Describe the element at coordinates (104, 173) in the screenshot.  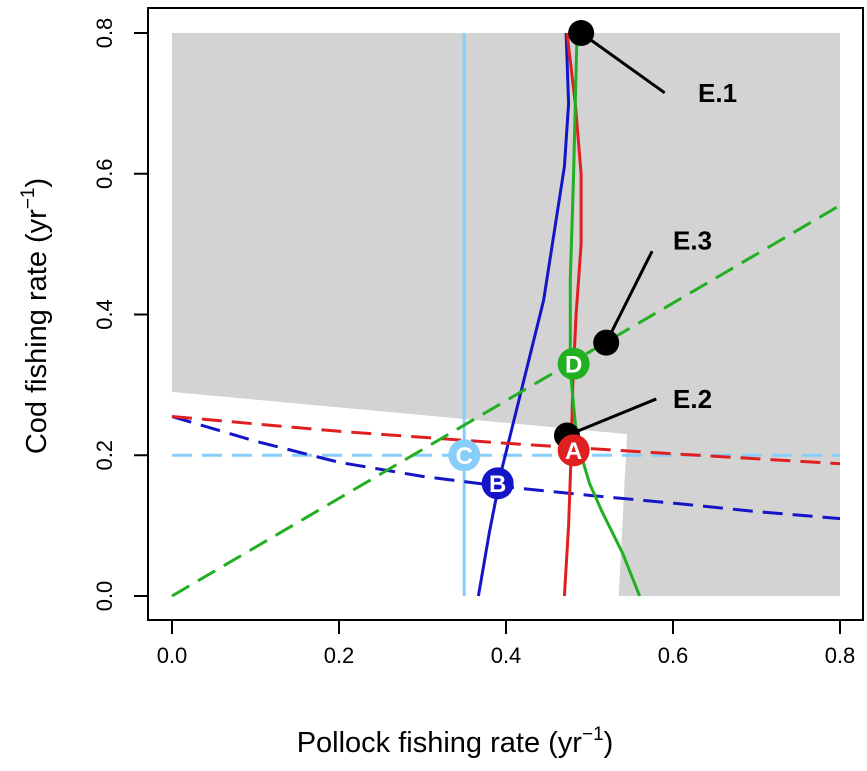
I see `y-tick-label-3: 0.6` at that location.